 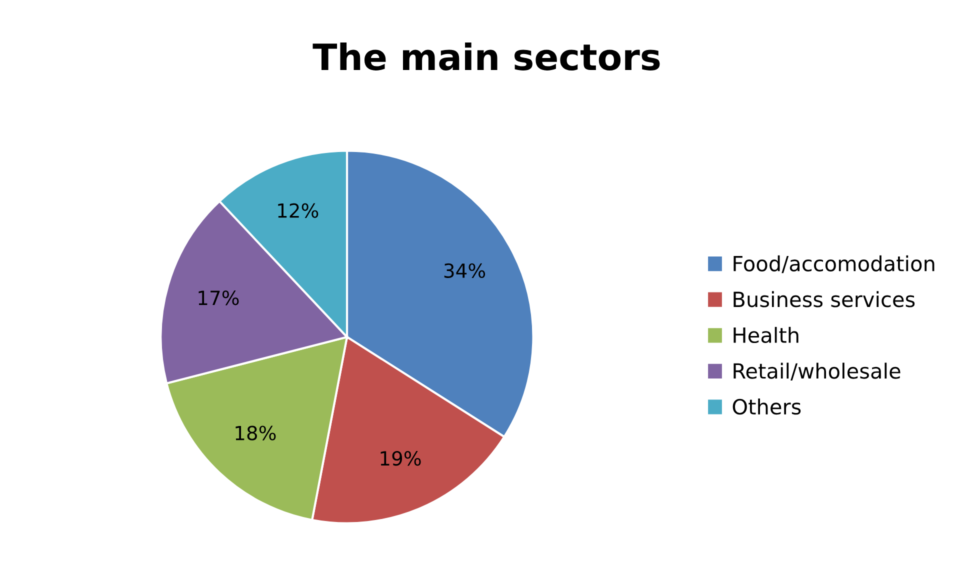 I want to click on data-label: 34%, so click(x=465, y=270).